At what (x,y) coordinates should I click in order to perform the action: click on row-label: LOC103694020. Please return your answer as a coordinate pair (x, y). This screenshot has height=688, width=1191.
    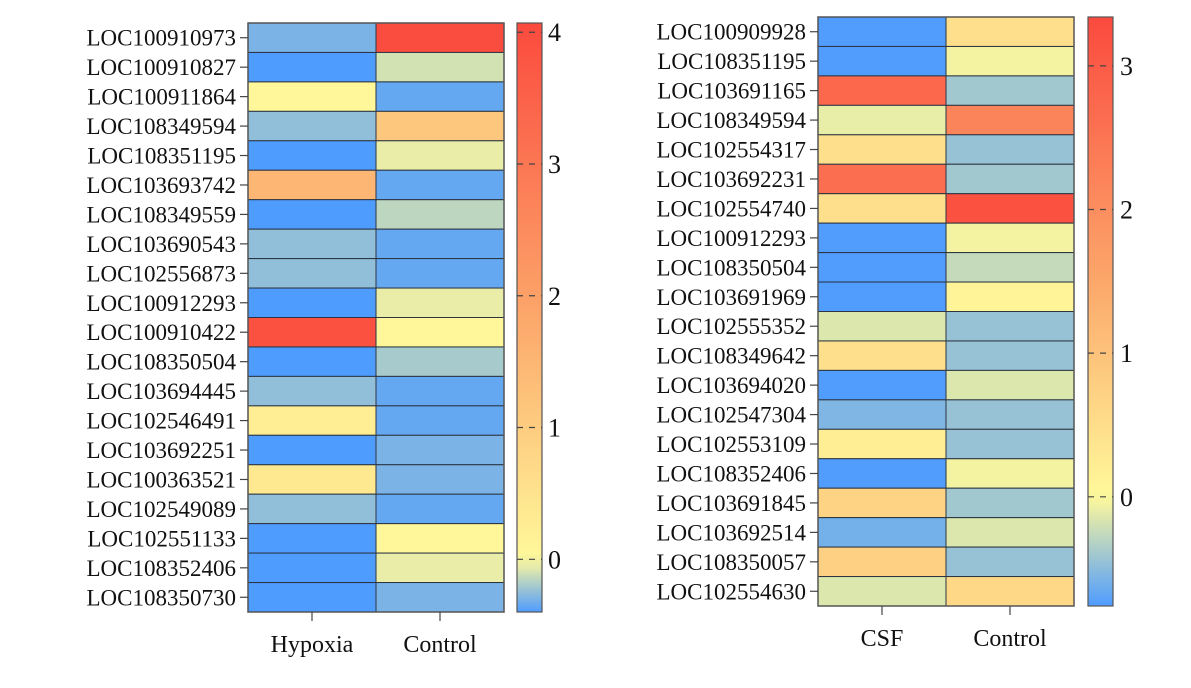
    Looking at the image, I should click on (732, 385).